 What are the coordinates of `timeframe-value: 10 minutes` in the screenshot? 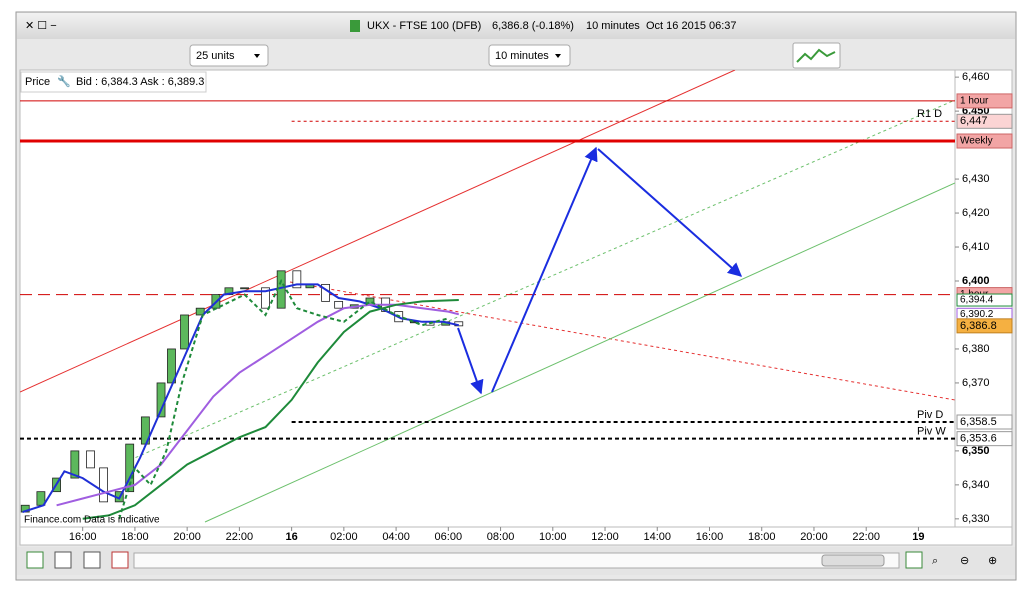 It's located at (522, 56).